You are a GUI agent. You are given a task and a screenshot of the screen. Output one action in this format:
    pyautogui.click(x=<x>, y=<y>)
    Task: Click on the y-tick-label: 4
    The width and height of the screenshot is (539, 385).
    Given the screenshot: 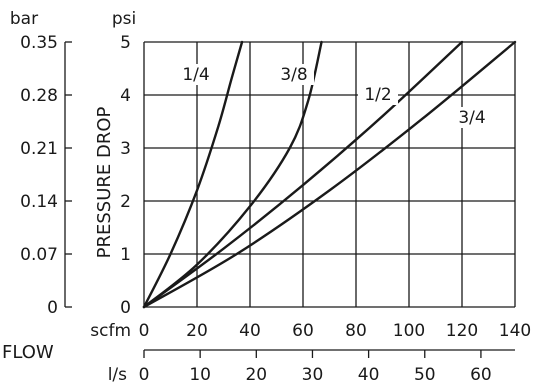 What is the action you would take?
    pyautogui.click(x=125, y=96)
    